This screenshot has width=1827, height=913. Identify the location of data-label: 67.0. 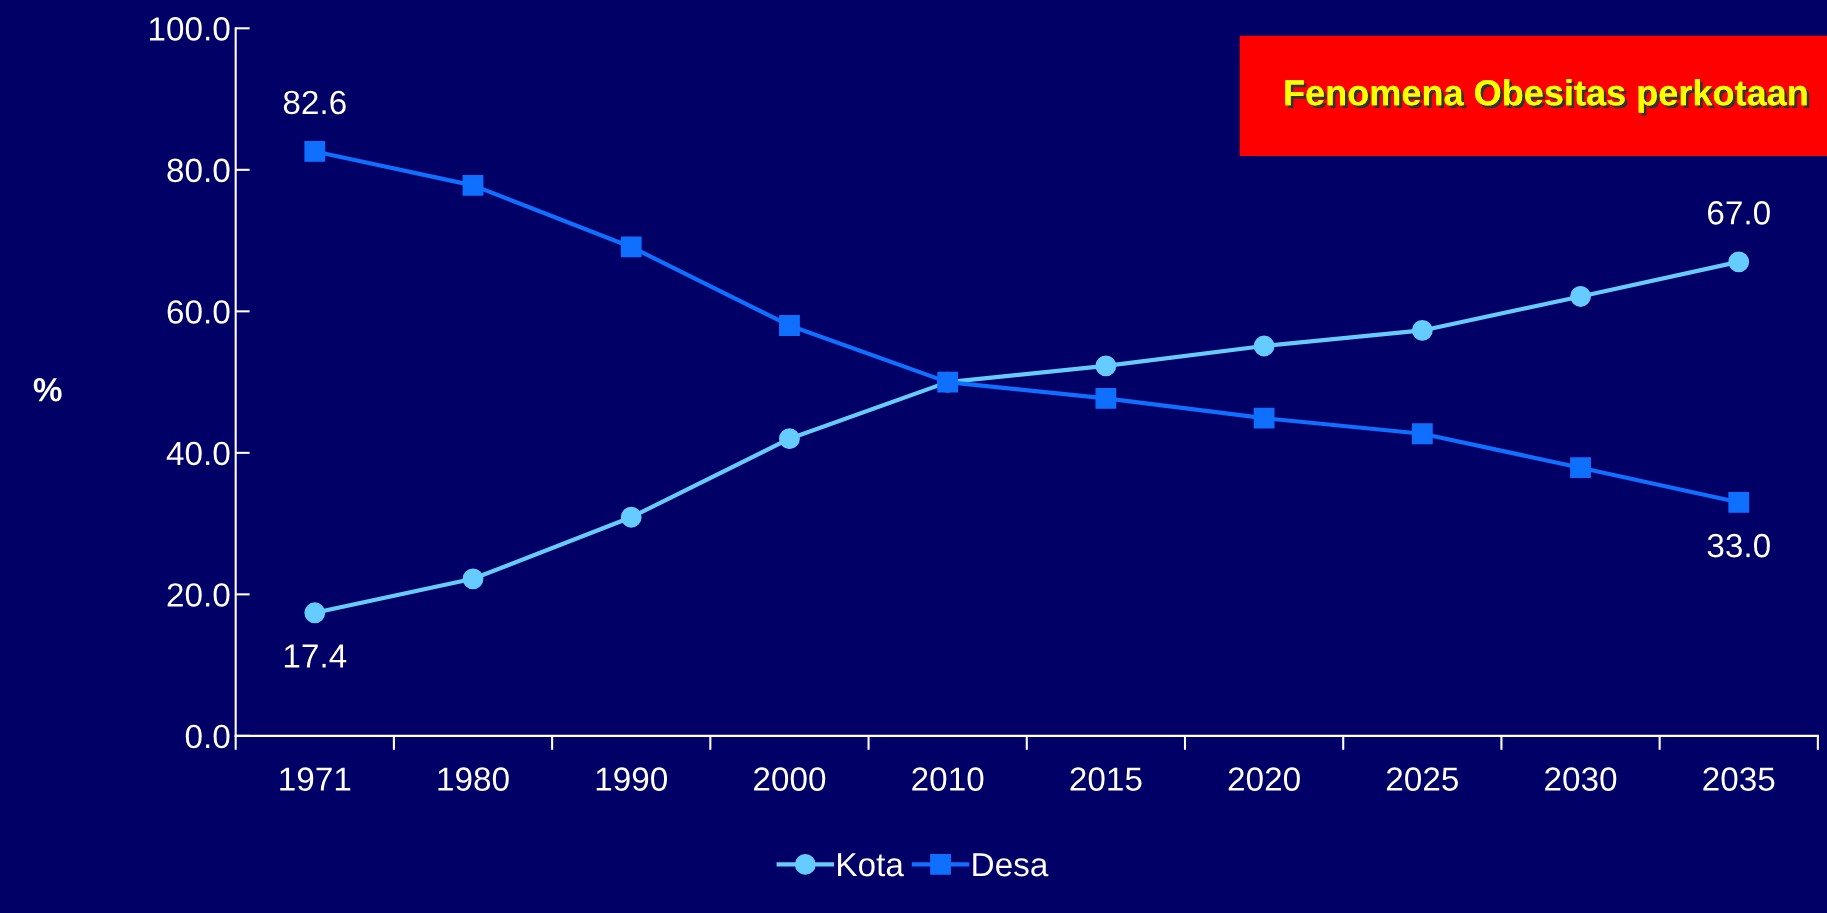
(1739, 213).